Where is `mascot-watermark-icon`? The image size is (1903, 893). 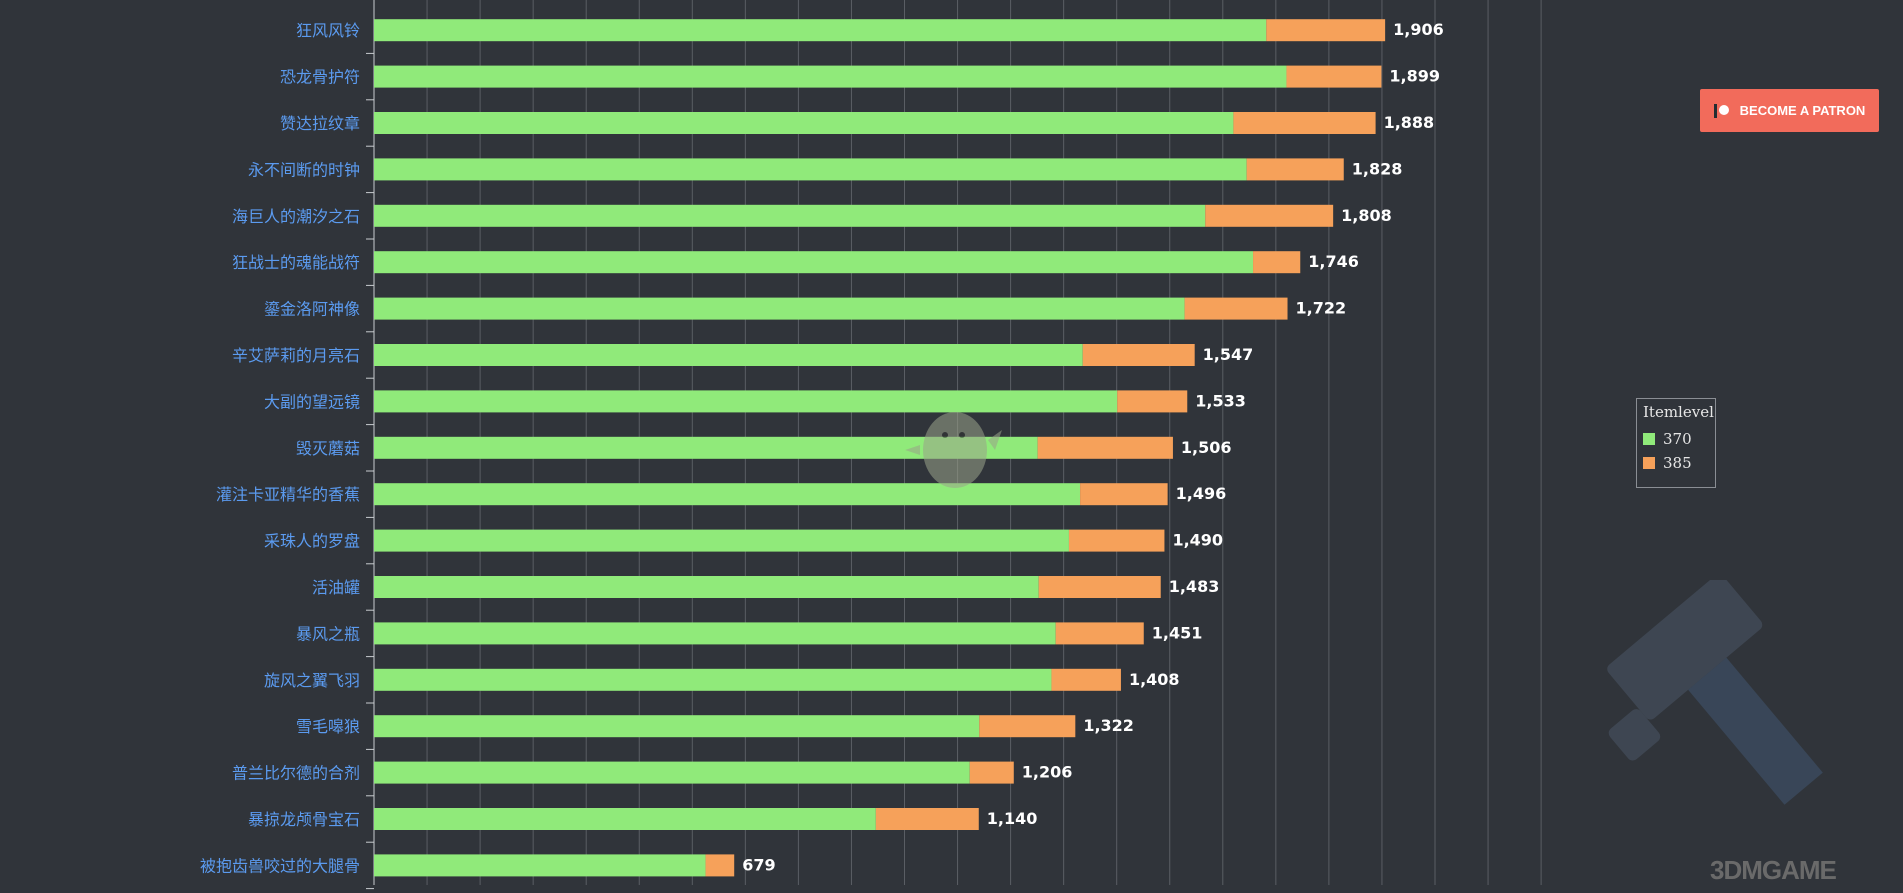
mascot-watermark-icon is located at coordinates (953, 450).